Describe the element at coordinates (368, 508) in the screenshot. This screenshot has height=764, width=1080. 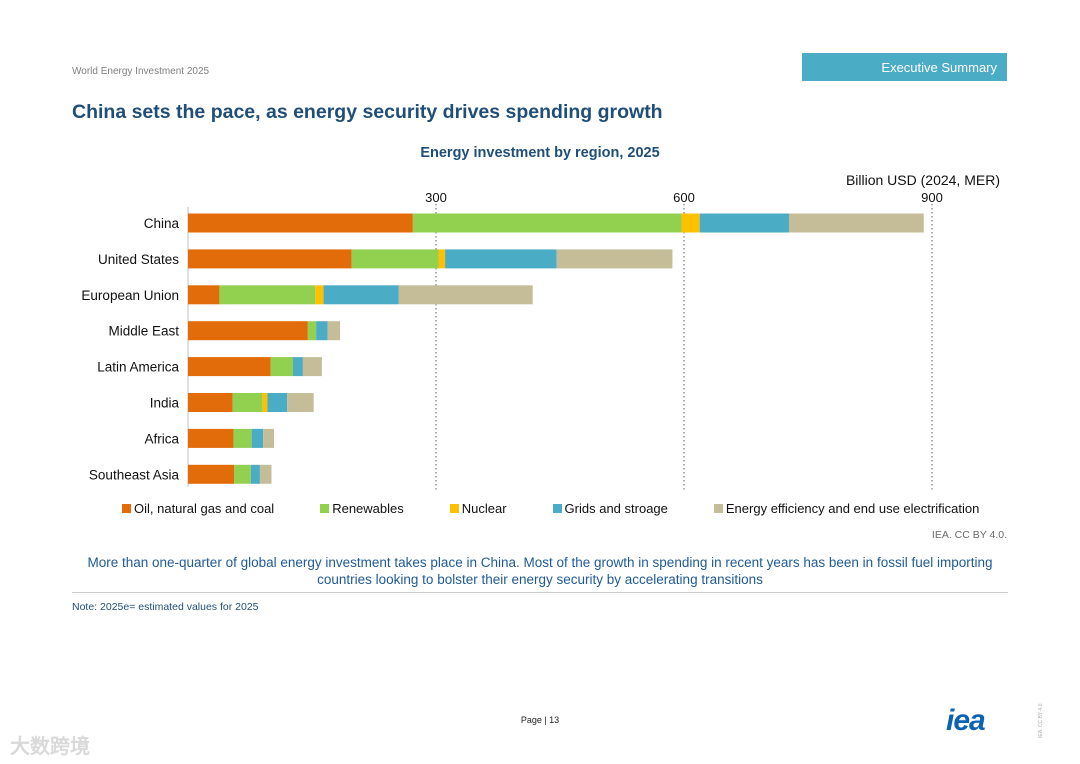
I see `legend-label: Renewables` at that location.